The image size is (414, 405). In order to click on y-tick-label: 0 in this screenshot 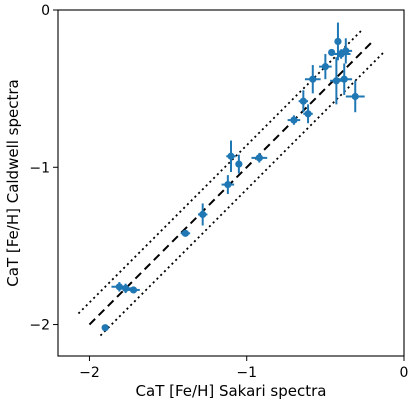, I will do `click(45, 11)`.